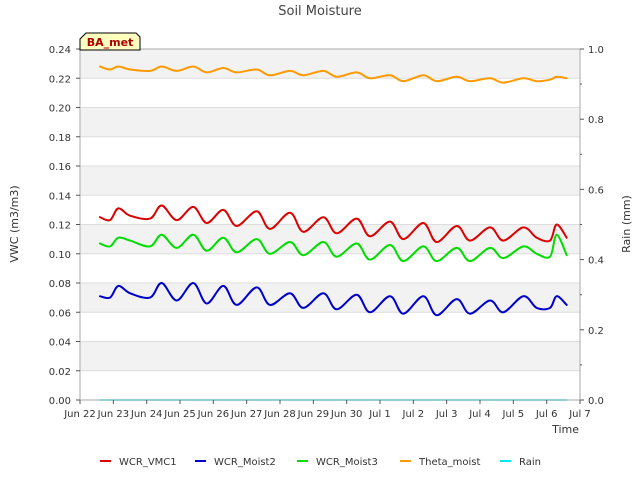 The image size is (640, 480). Describe the element at coordinates (379, 414) in the screenshot. I see `x-tick-label-9: Jul 1` at that location.